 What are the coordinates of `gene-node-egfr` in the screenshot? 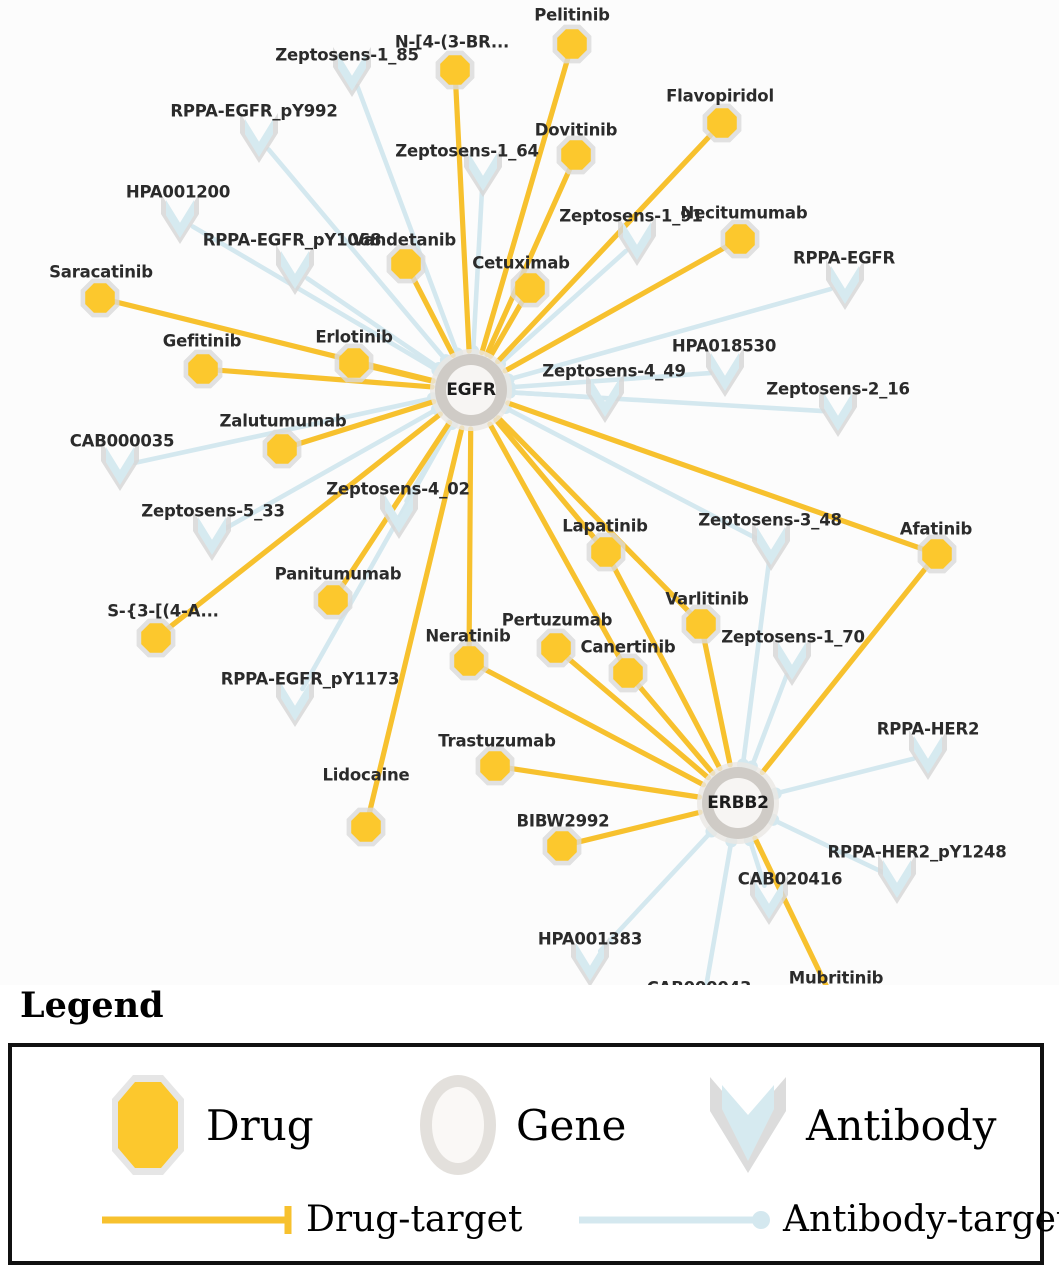 It's located at (471, 390).